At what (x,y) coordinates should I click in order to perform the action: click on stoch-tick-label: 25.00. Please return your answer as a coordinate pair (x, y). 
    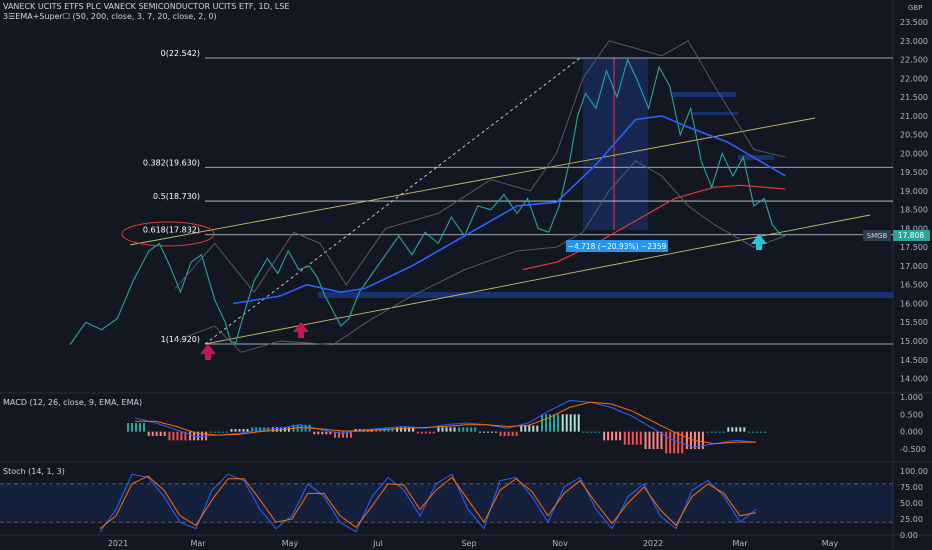
    Looking at the image, I should click on (911, 519).